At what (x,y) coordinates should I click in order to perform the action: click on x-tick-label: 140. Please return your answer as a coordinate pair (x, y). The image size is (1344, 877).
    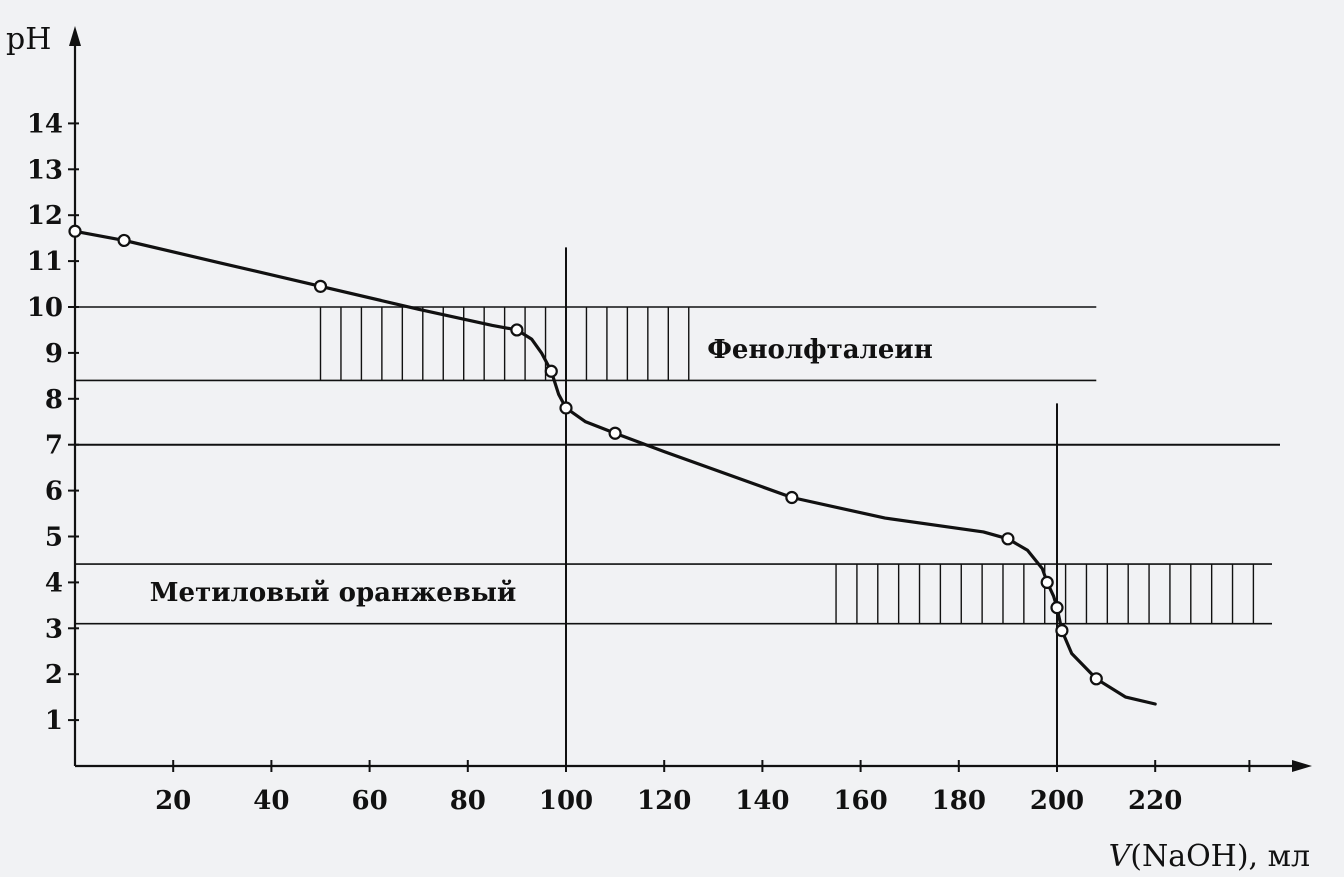
    Looking at the image, I should click on (762, 801).